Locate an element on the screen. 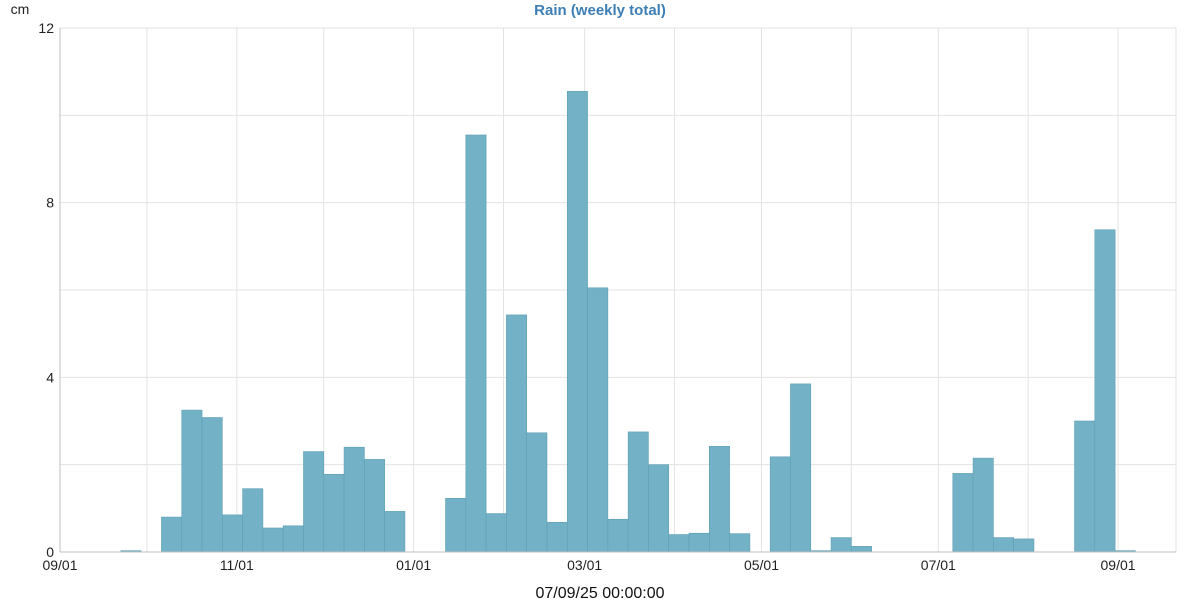 The height and width of the screenshot is (600, 1200). x-tick-label: 03/01 is located at coordinates (584, 565).